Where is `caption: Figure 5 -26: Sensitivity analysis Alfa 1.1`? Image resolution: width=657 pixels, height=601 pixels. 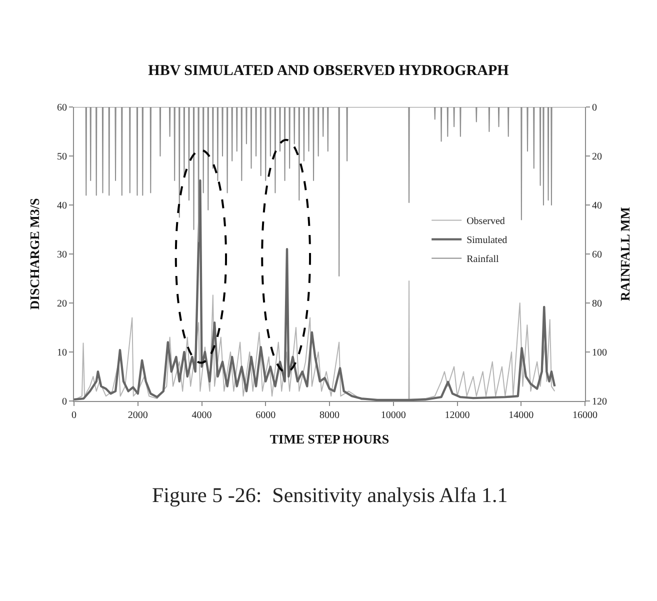
caption: Figure 5 -26: Sensitivity analysis Alfa 1.1 is located at coordinates (330, 495).